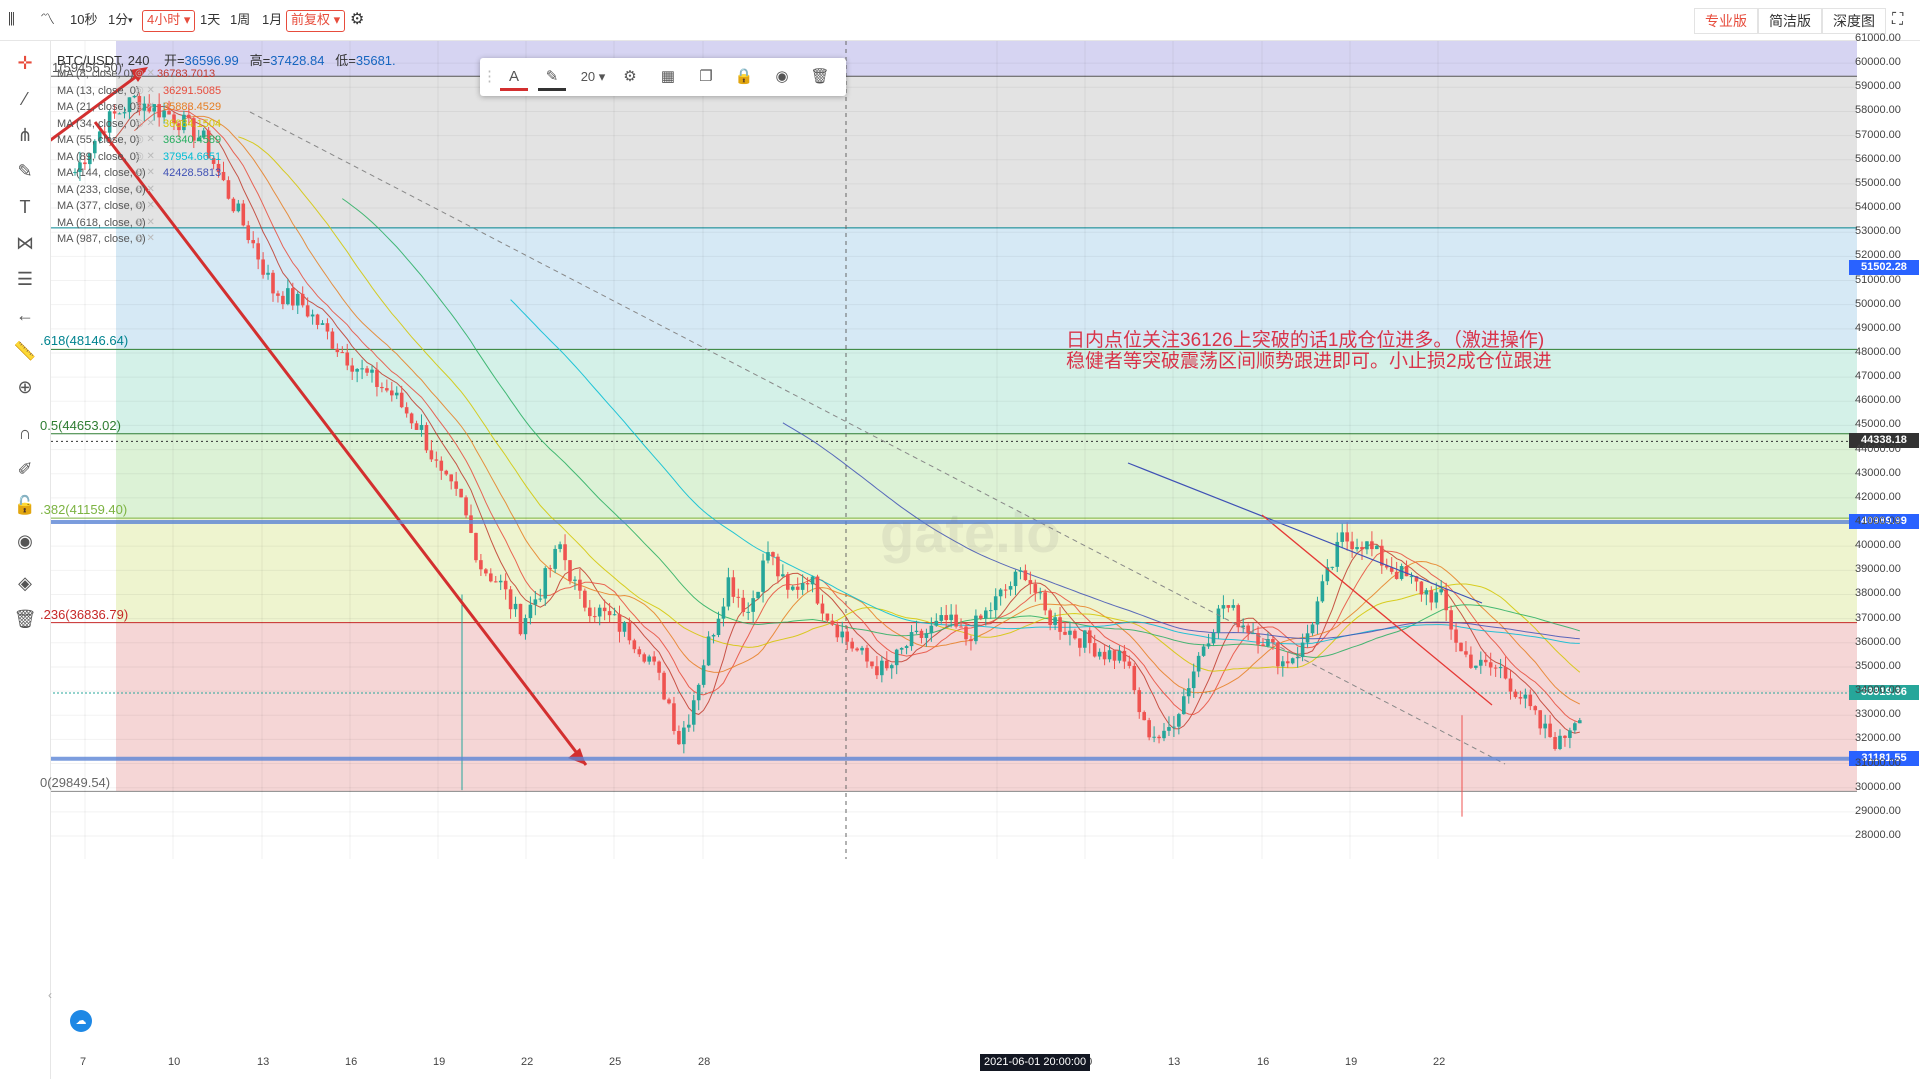 The height and width of the screenshot is (1079, 1920). Describe the element at coordinates (50, 995) in the screenshot. I see `expand-panel-icon: ‹` at that location.